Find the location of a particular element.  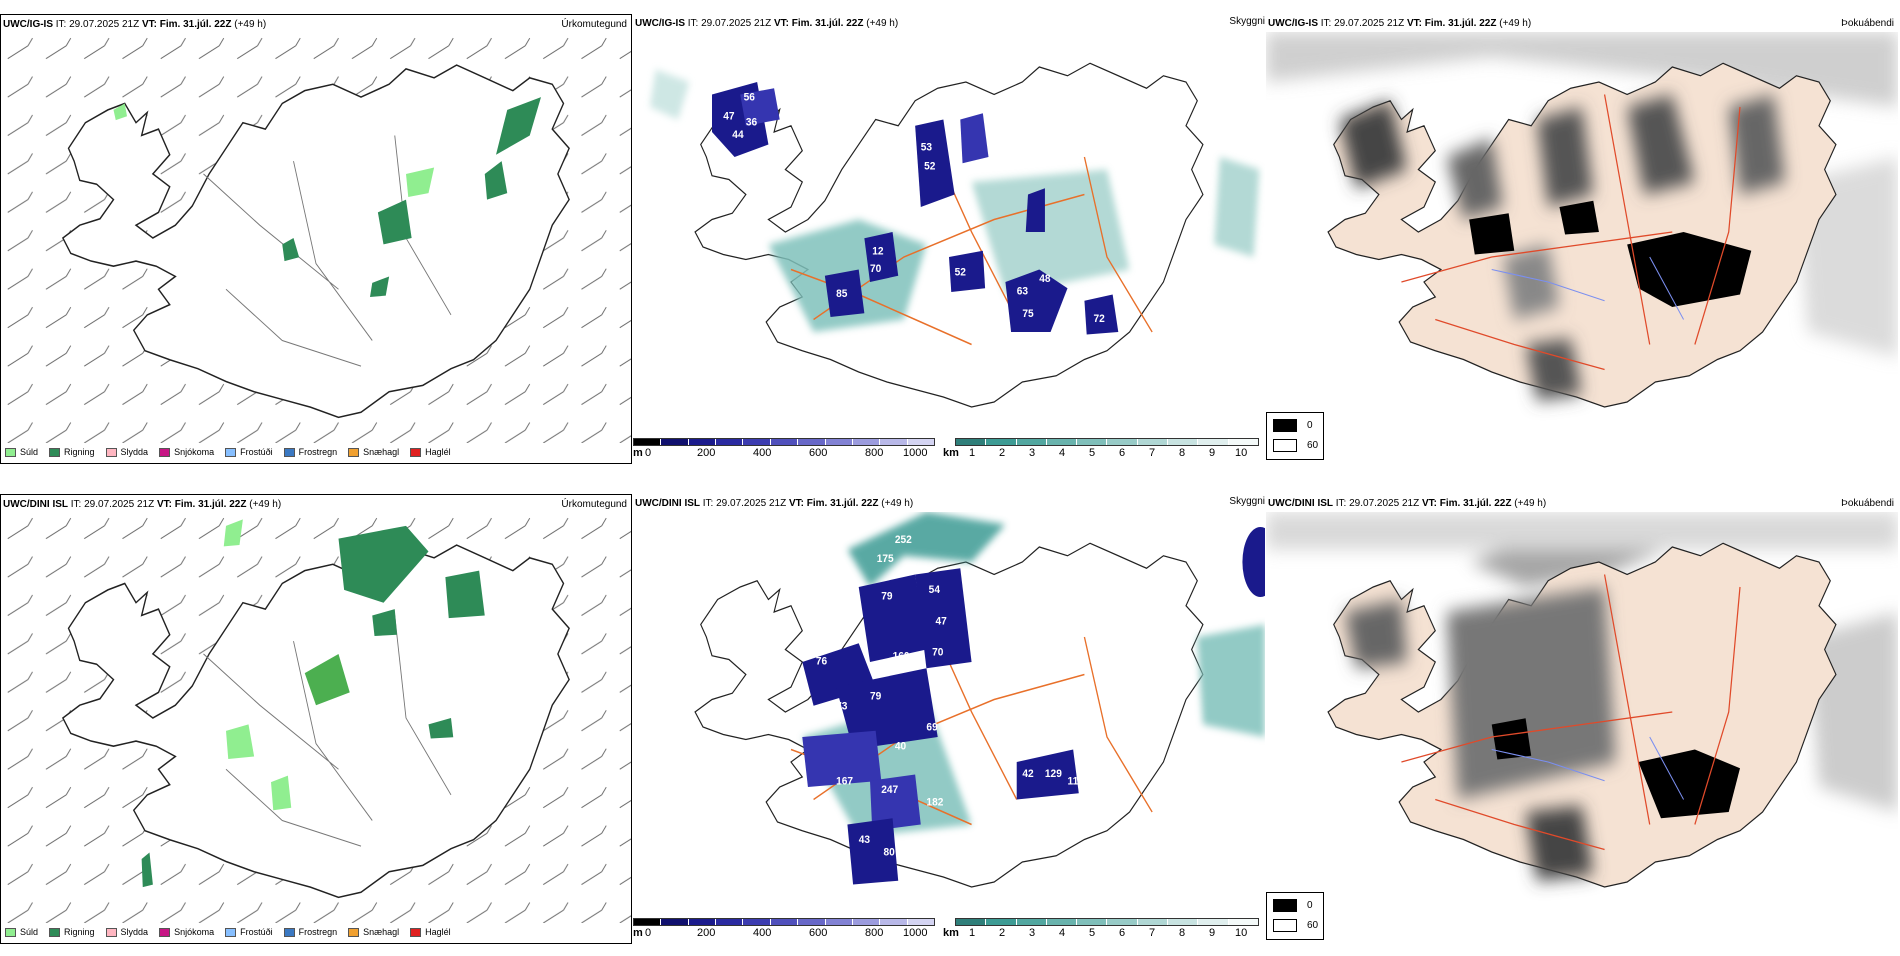

colorbar-tick: 1000 is located at coordinates (915, 933).